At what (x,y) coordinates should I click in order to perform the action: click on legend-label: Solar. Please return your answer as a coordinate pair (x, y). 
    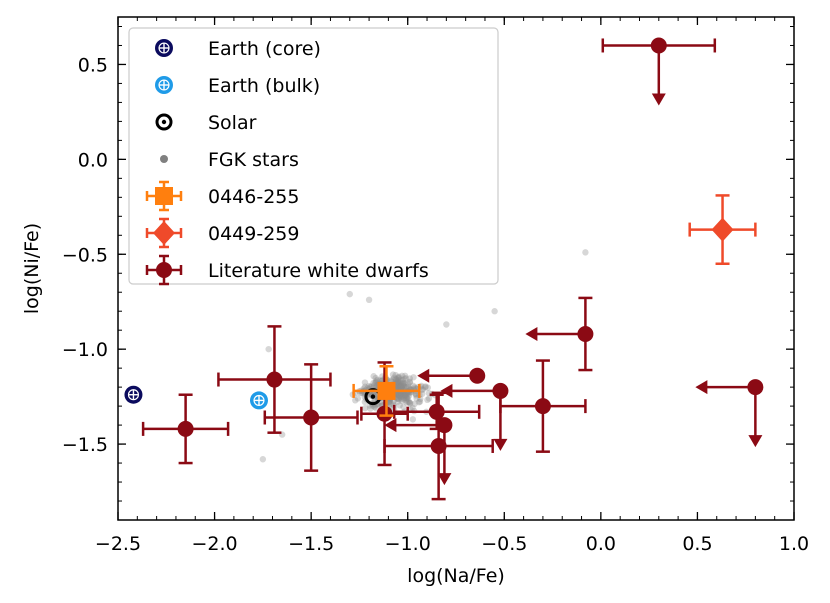
    Looking at the image, I should click on (232, 123).